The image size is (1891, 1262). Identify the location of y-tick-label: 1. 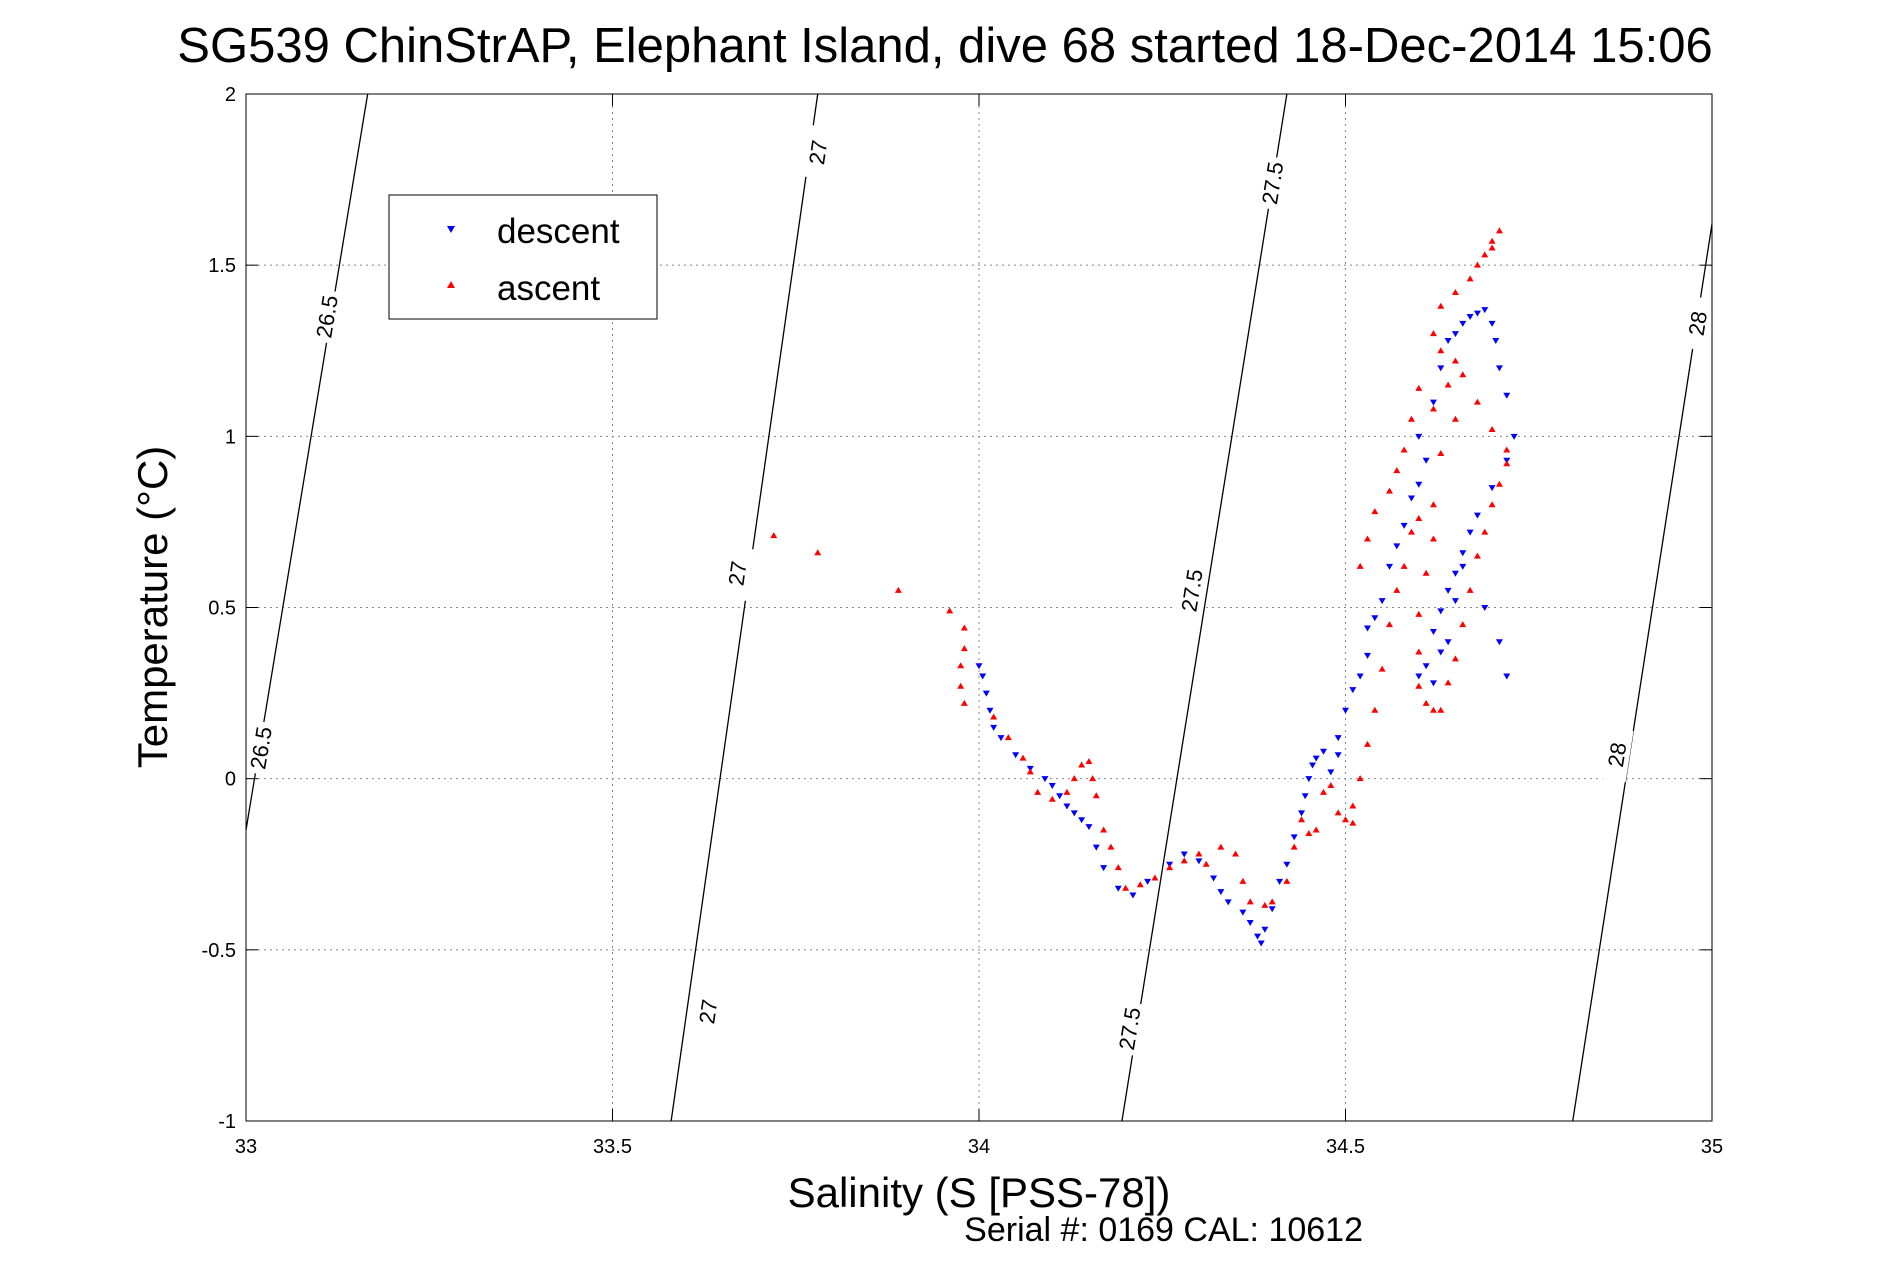
(230, 437).